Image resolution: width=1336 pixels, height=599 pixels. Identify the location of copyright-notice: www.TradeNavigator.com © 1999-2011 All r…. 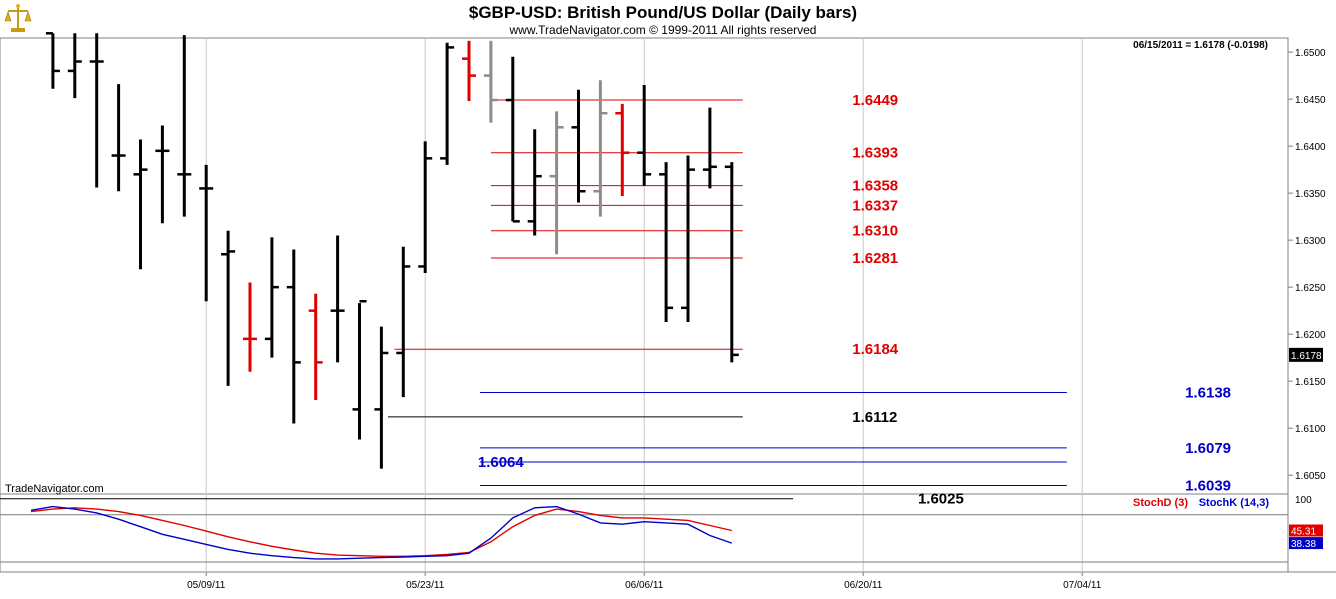
(663, 30).